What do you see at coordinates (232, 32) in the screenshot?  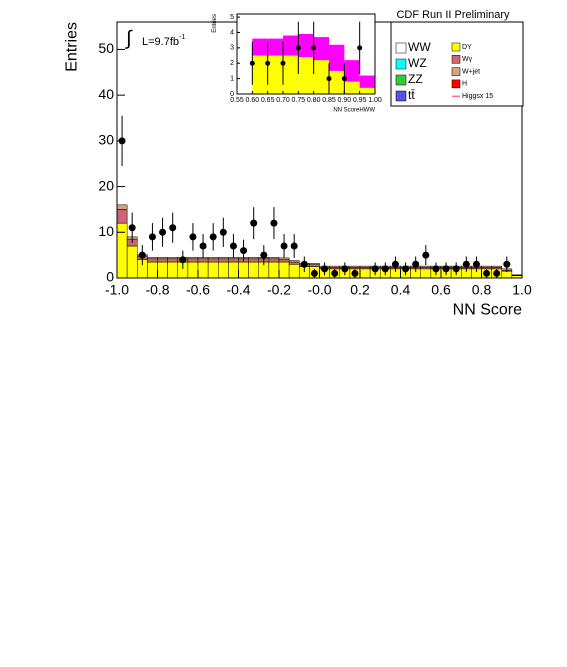 I see `y-tick-label: 4` at bounding box center [232, 32].